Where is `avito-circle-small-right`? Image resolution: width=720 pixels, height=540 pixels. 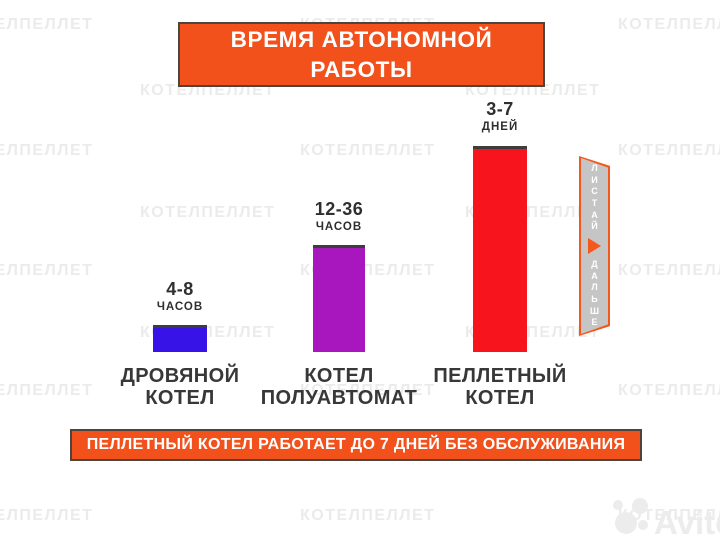 avito-circle-small-right is located at coordinates (643, 525).